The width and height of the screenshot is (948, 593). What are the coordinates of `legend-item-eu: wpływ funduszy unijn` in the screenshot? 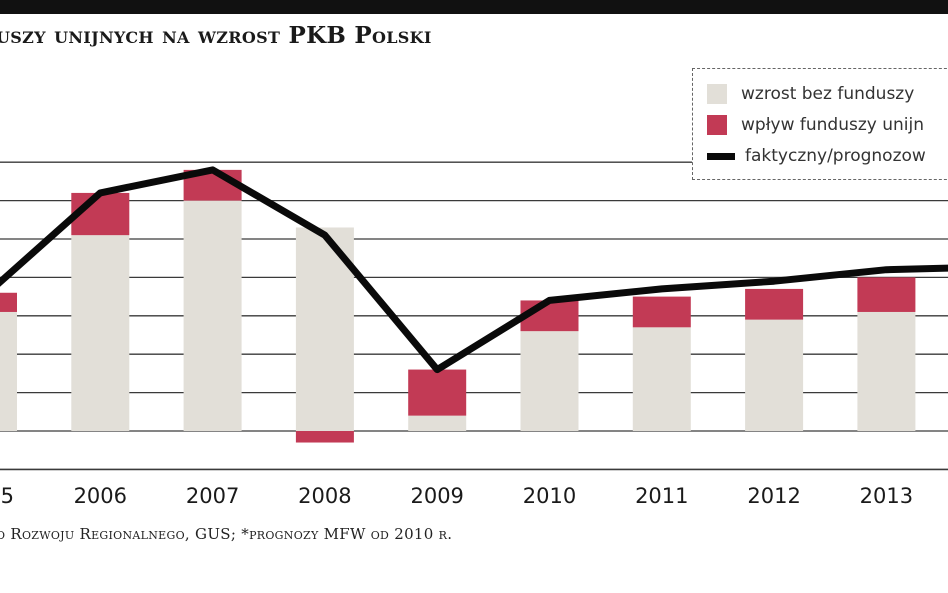 It's located at (815, 125).